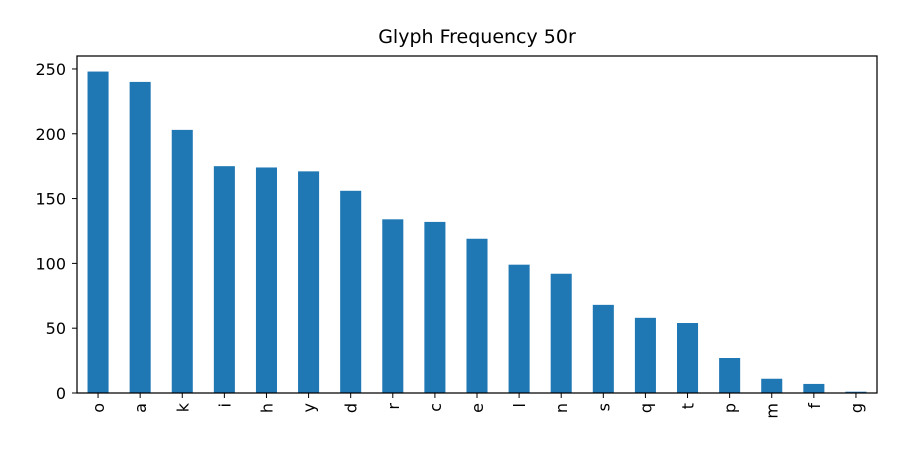 This screenshot has height=450, width=900. Describe the element at coordinates (814, 388) in the screenshot. I see `bar-f` at that location.